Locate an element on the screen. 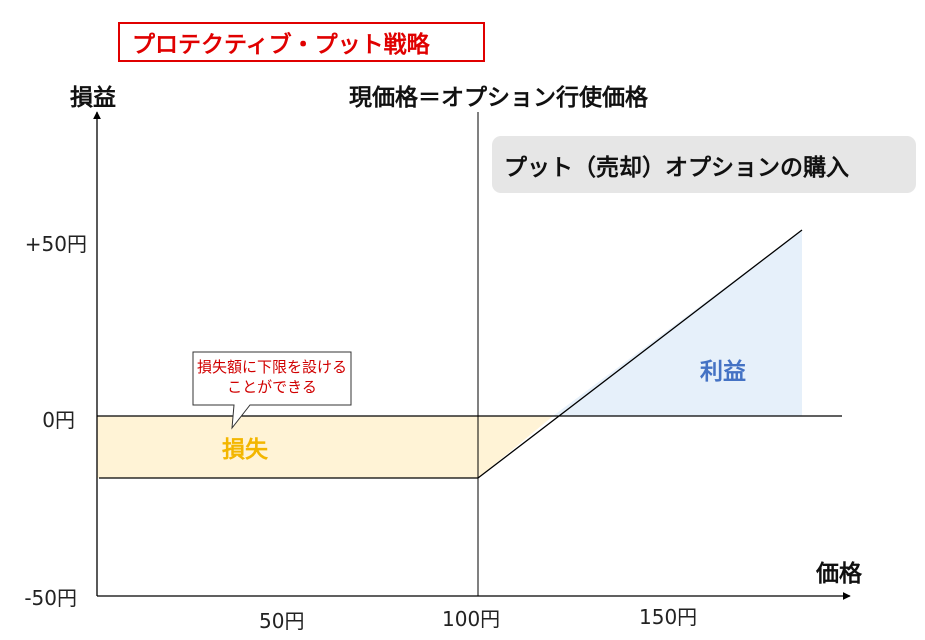 The width and height of the screenshot is (925, 640). x-tick-50: 50円 is located at coordinates (282, 621).